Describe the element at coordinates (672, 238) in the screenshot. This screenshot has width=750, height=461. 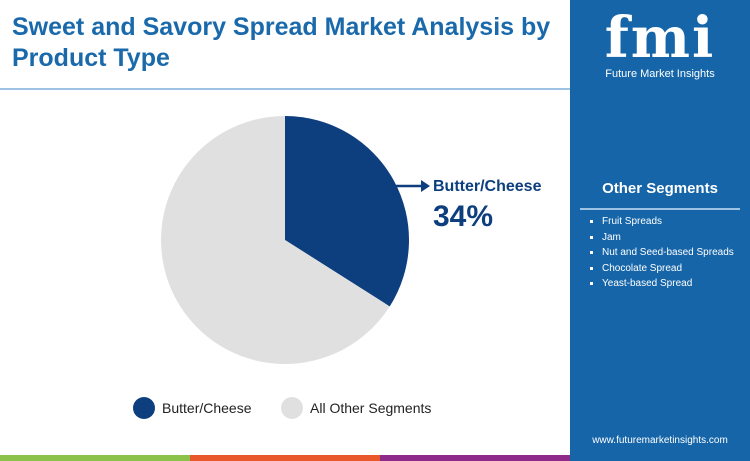
I see `list-item: Jam` at that location.